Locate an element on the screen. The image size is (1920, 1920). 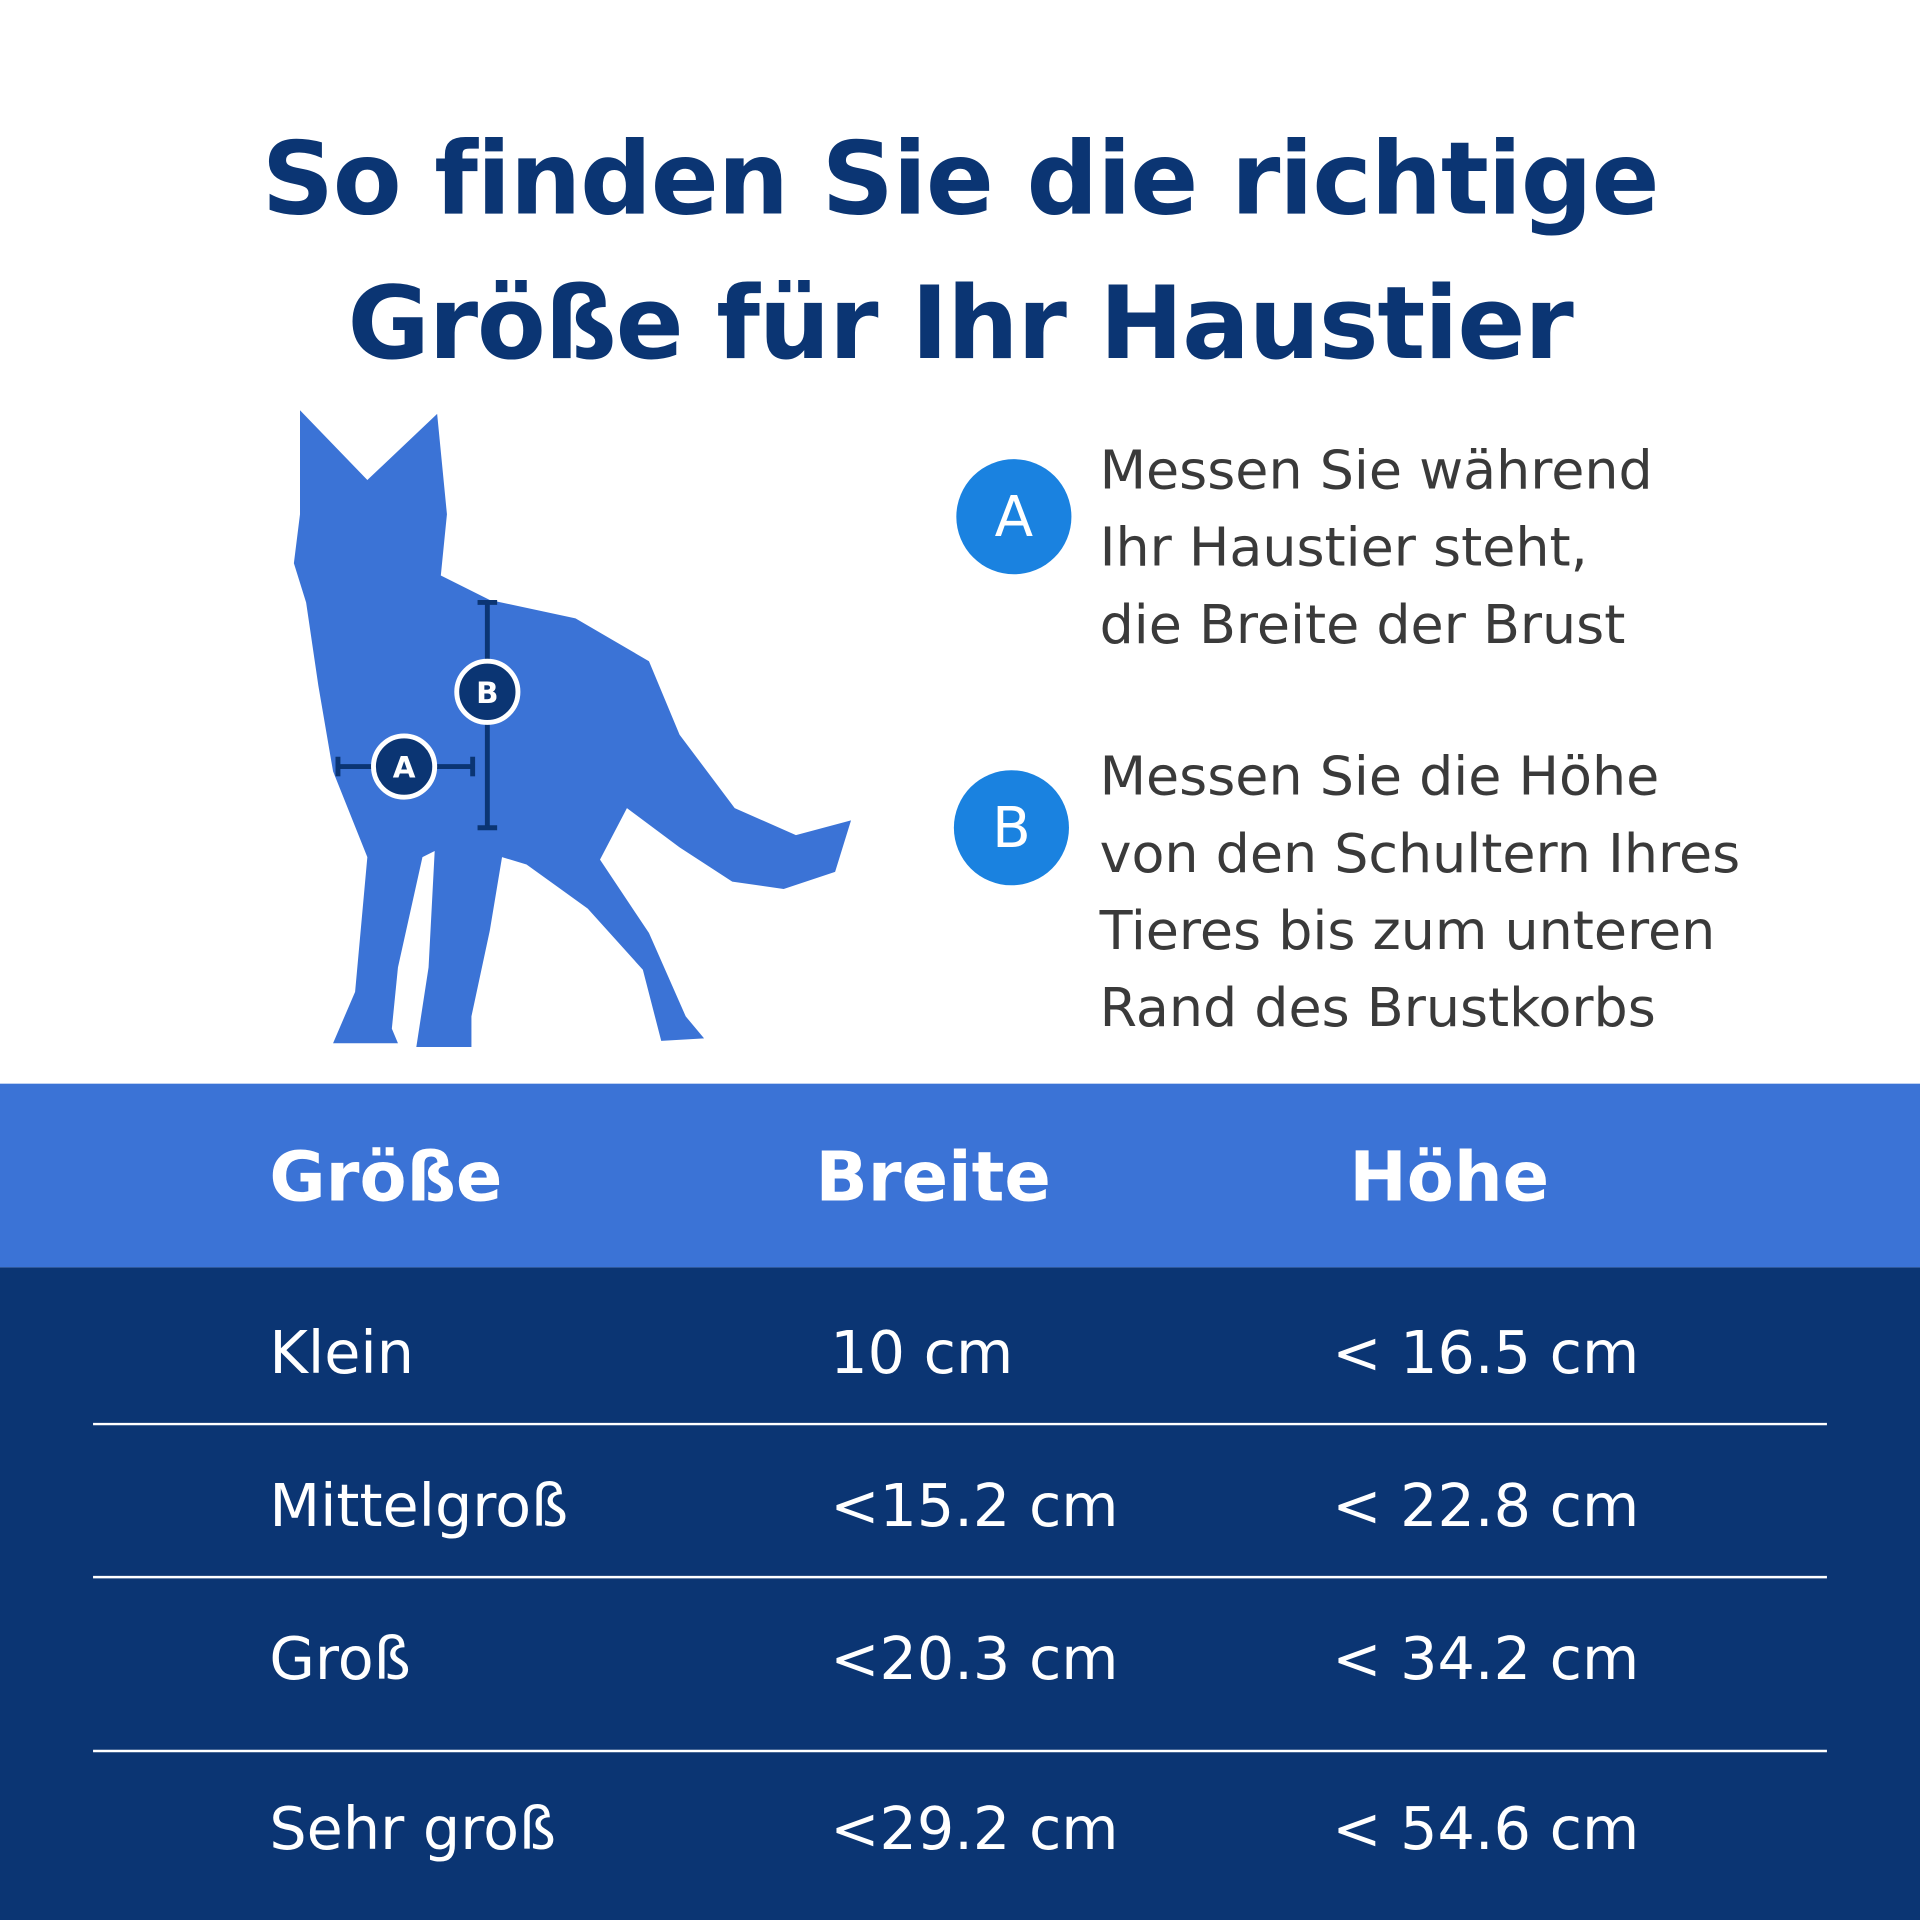
table-header is located at coordinates (960, 1175).